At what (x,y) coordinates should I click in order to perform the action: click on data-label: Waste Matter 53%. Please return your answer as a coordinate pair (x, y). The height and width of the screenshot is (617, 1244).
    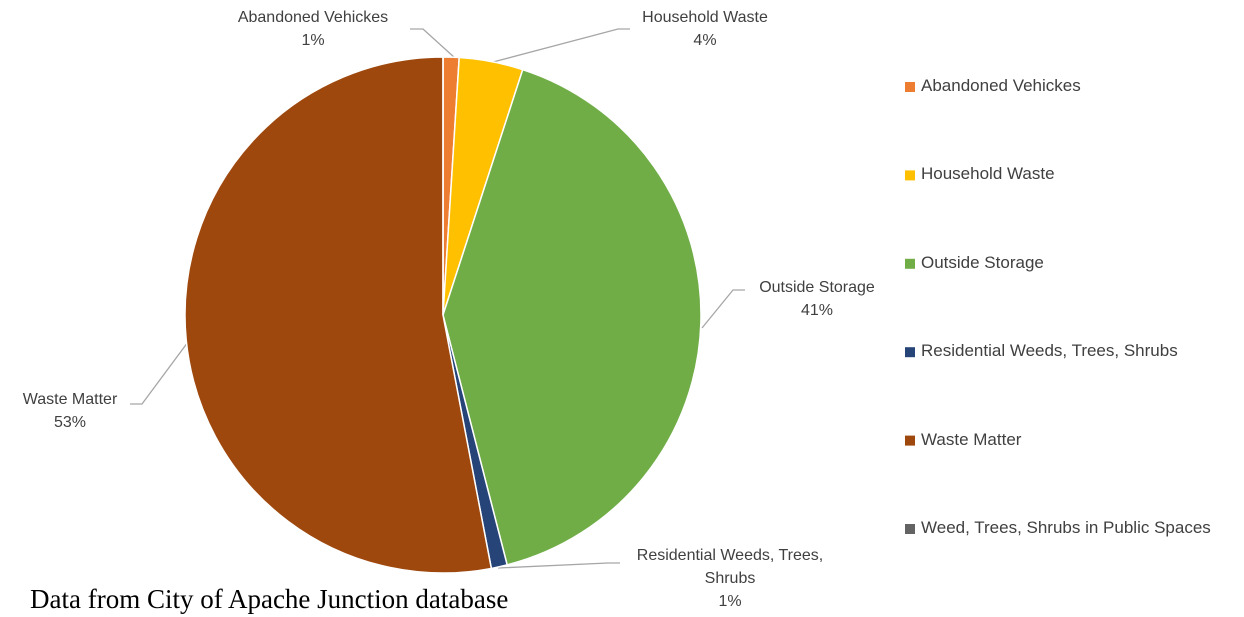
    Looking at the image, I should click on (70, 411).